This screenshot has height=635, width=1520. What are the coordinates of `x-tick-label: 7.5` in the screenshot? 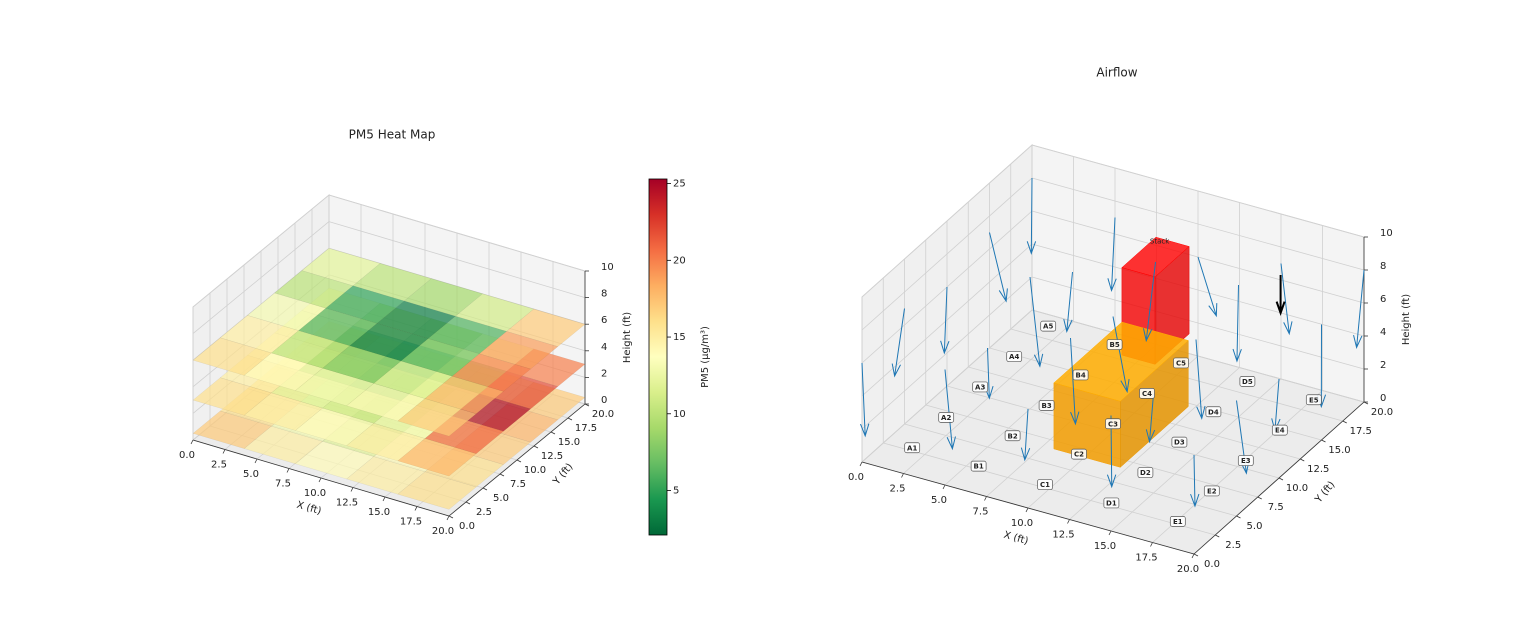 It's located at (283, 484).